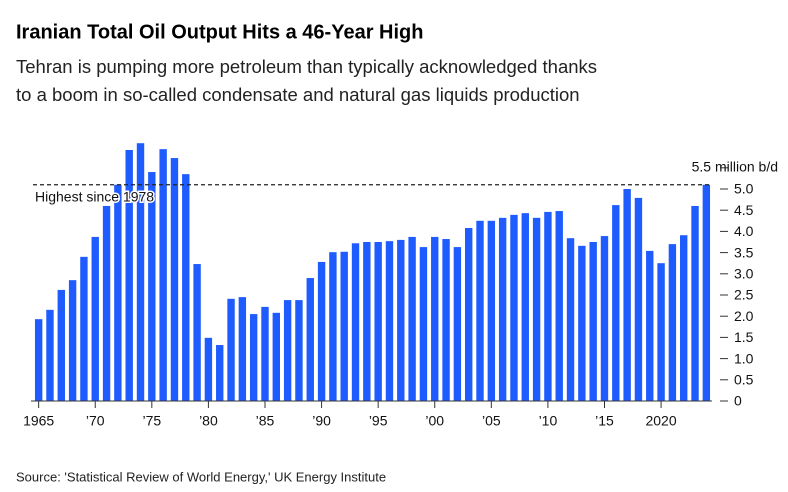  What do you see at coordinates (744, 231) in the screenshot?
I see `y-tick-label: 4.0` at bounding box center [744, 231].